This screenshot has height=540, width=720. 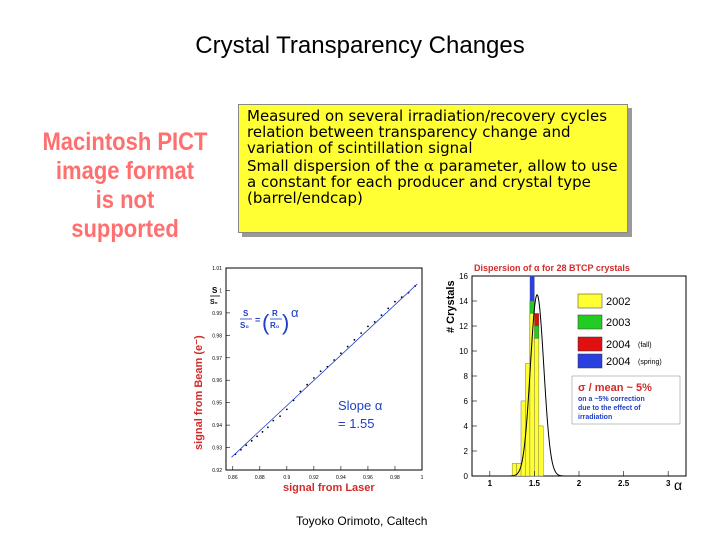 What do you see at coordinates (395, 478) in the screenshot?
I see `x-tick-label: 0.98` at bounding box center [395, 478].